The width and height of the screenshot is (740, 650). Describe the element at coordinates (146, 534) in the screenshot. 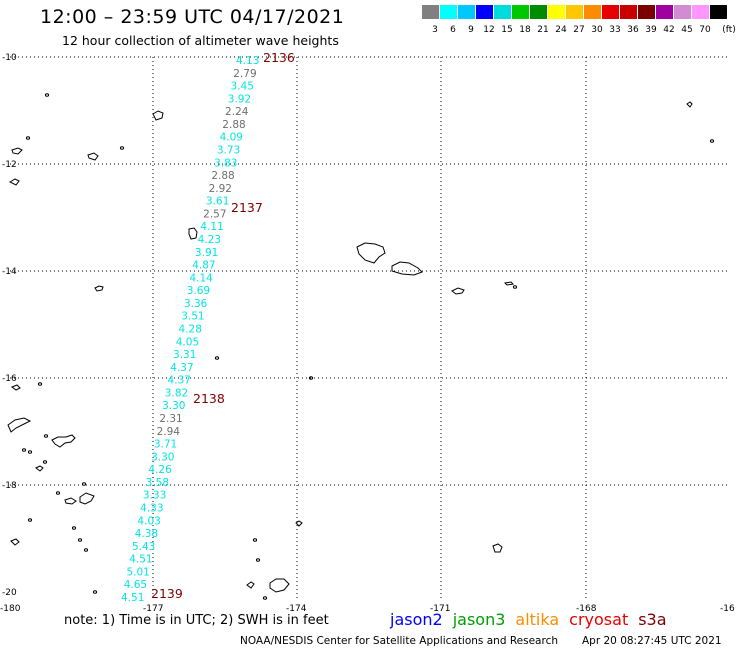

I see `wave-height-label: 4.38` at that location.